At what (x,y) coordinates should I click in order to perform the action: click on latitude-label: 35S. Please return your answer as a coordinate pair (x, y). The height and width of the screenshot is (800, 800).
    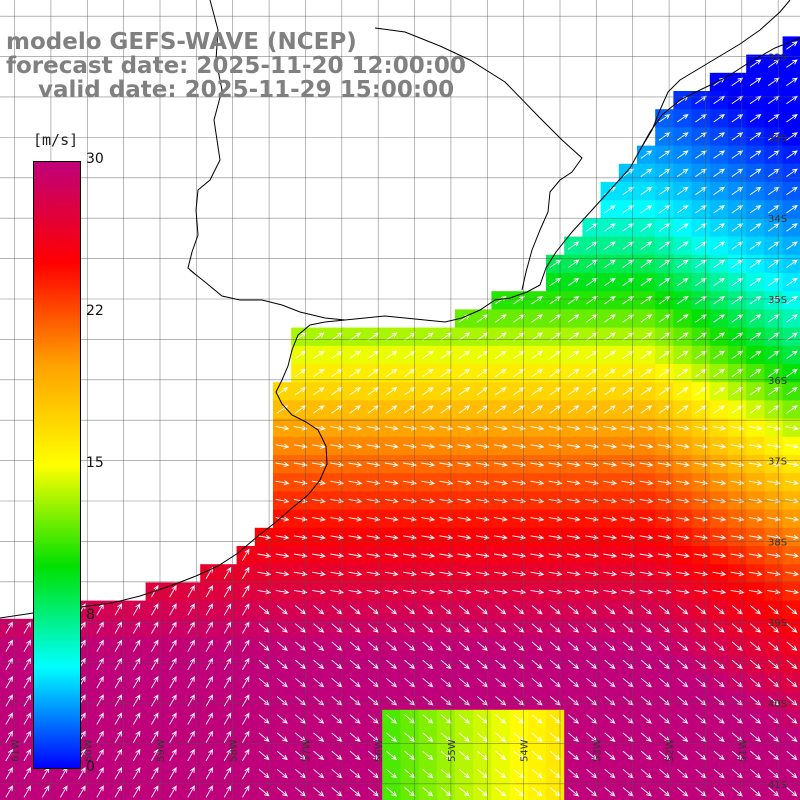
    Looking at the image, I should click on (777, 300).